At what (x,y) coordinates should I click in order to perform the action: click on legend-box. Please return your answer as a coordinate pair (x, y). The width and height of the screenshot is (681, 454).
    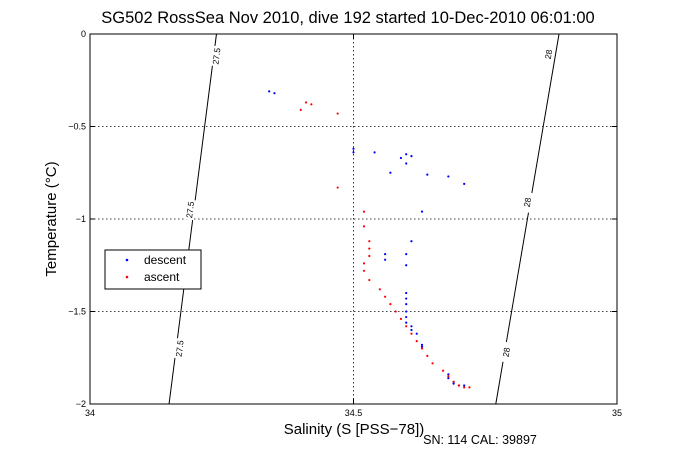
    Looking at the image, I should click on (153, 269).